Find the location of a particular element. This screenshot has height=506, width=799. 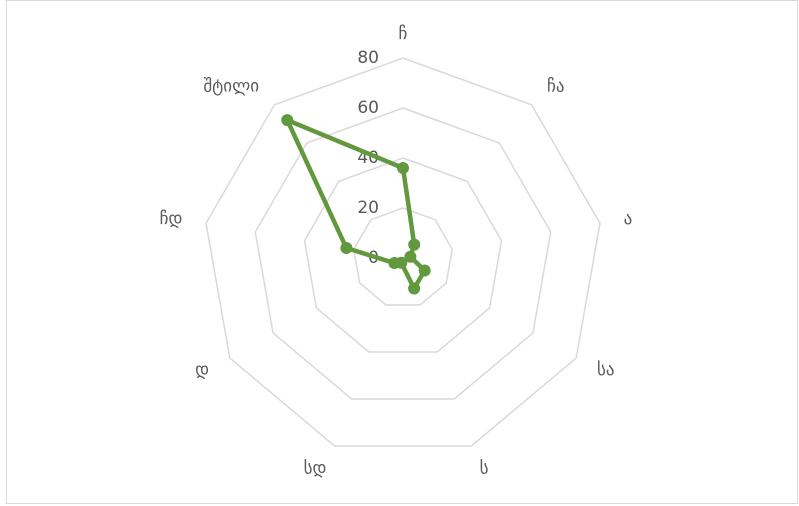

category-label: ჩდ is located at coordinates (171, 219).